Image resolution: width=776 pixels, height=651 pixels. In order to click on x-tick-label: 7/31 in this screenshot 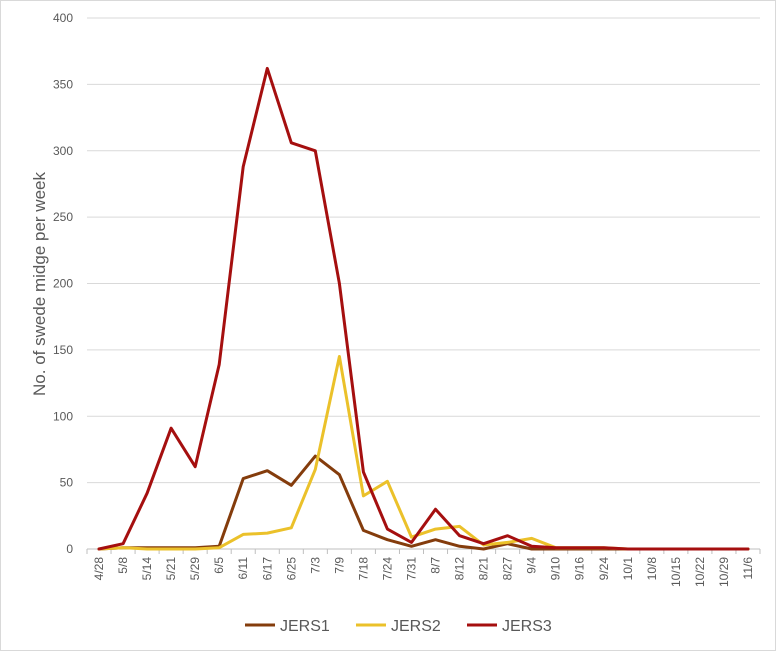, I will do `click(411, 569)`.